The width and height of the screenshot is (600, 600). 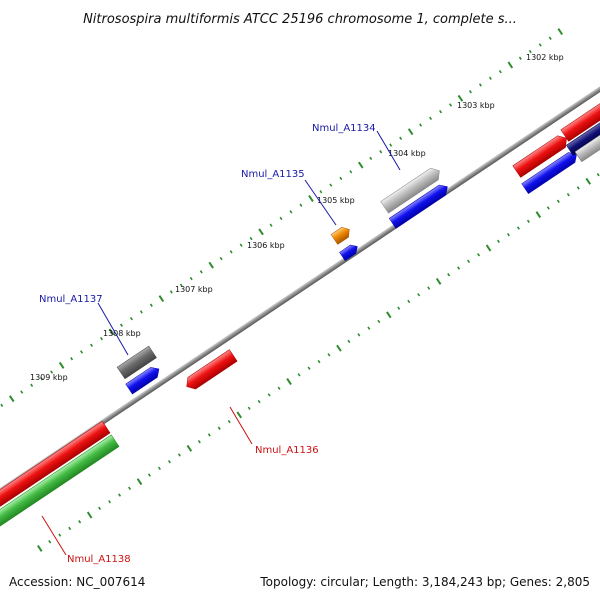 I want to click on gene-arrow-nmul-a1135, so click(x=341, y=234).